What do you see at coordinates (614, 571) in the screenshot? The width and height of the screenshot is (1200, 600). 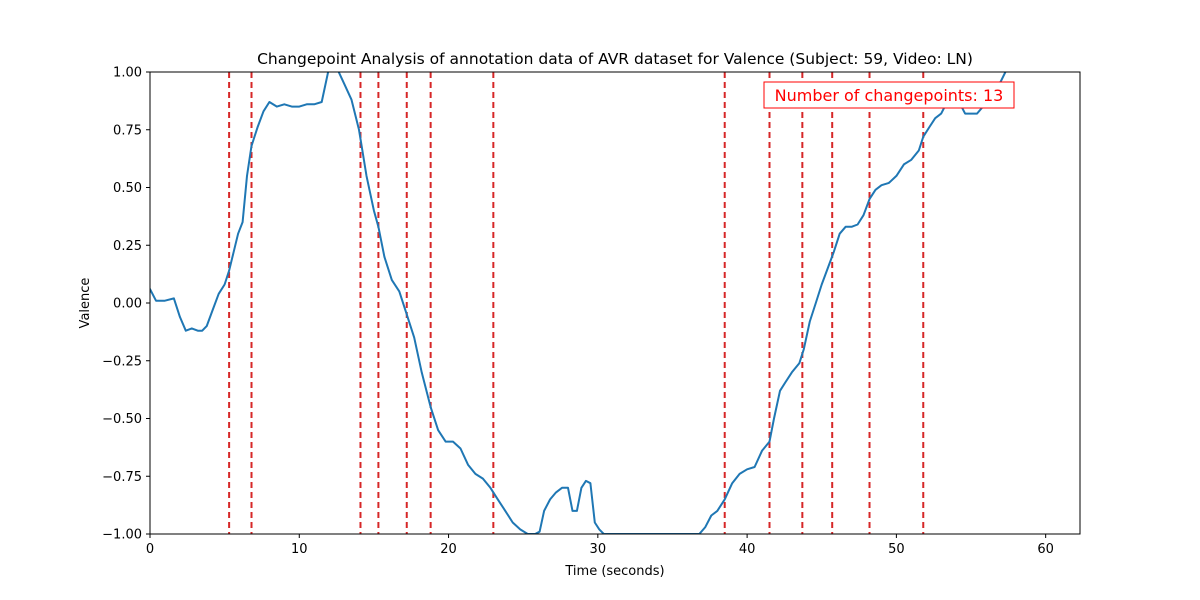 I see `x-axis-label: Time (seconds)` at bounding box center [614, 571].